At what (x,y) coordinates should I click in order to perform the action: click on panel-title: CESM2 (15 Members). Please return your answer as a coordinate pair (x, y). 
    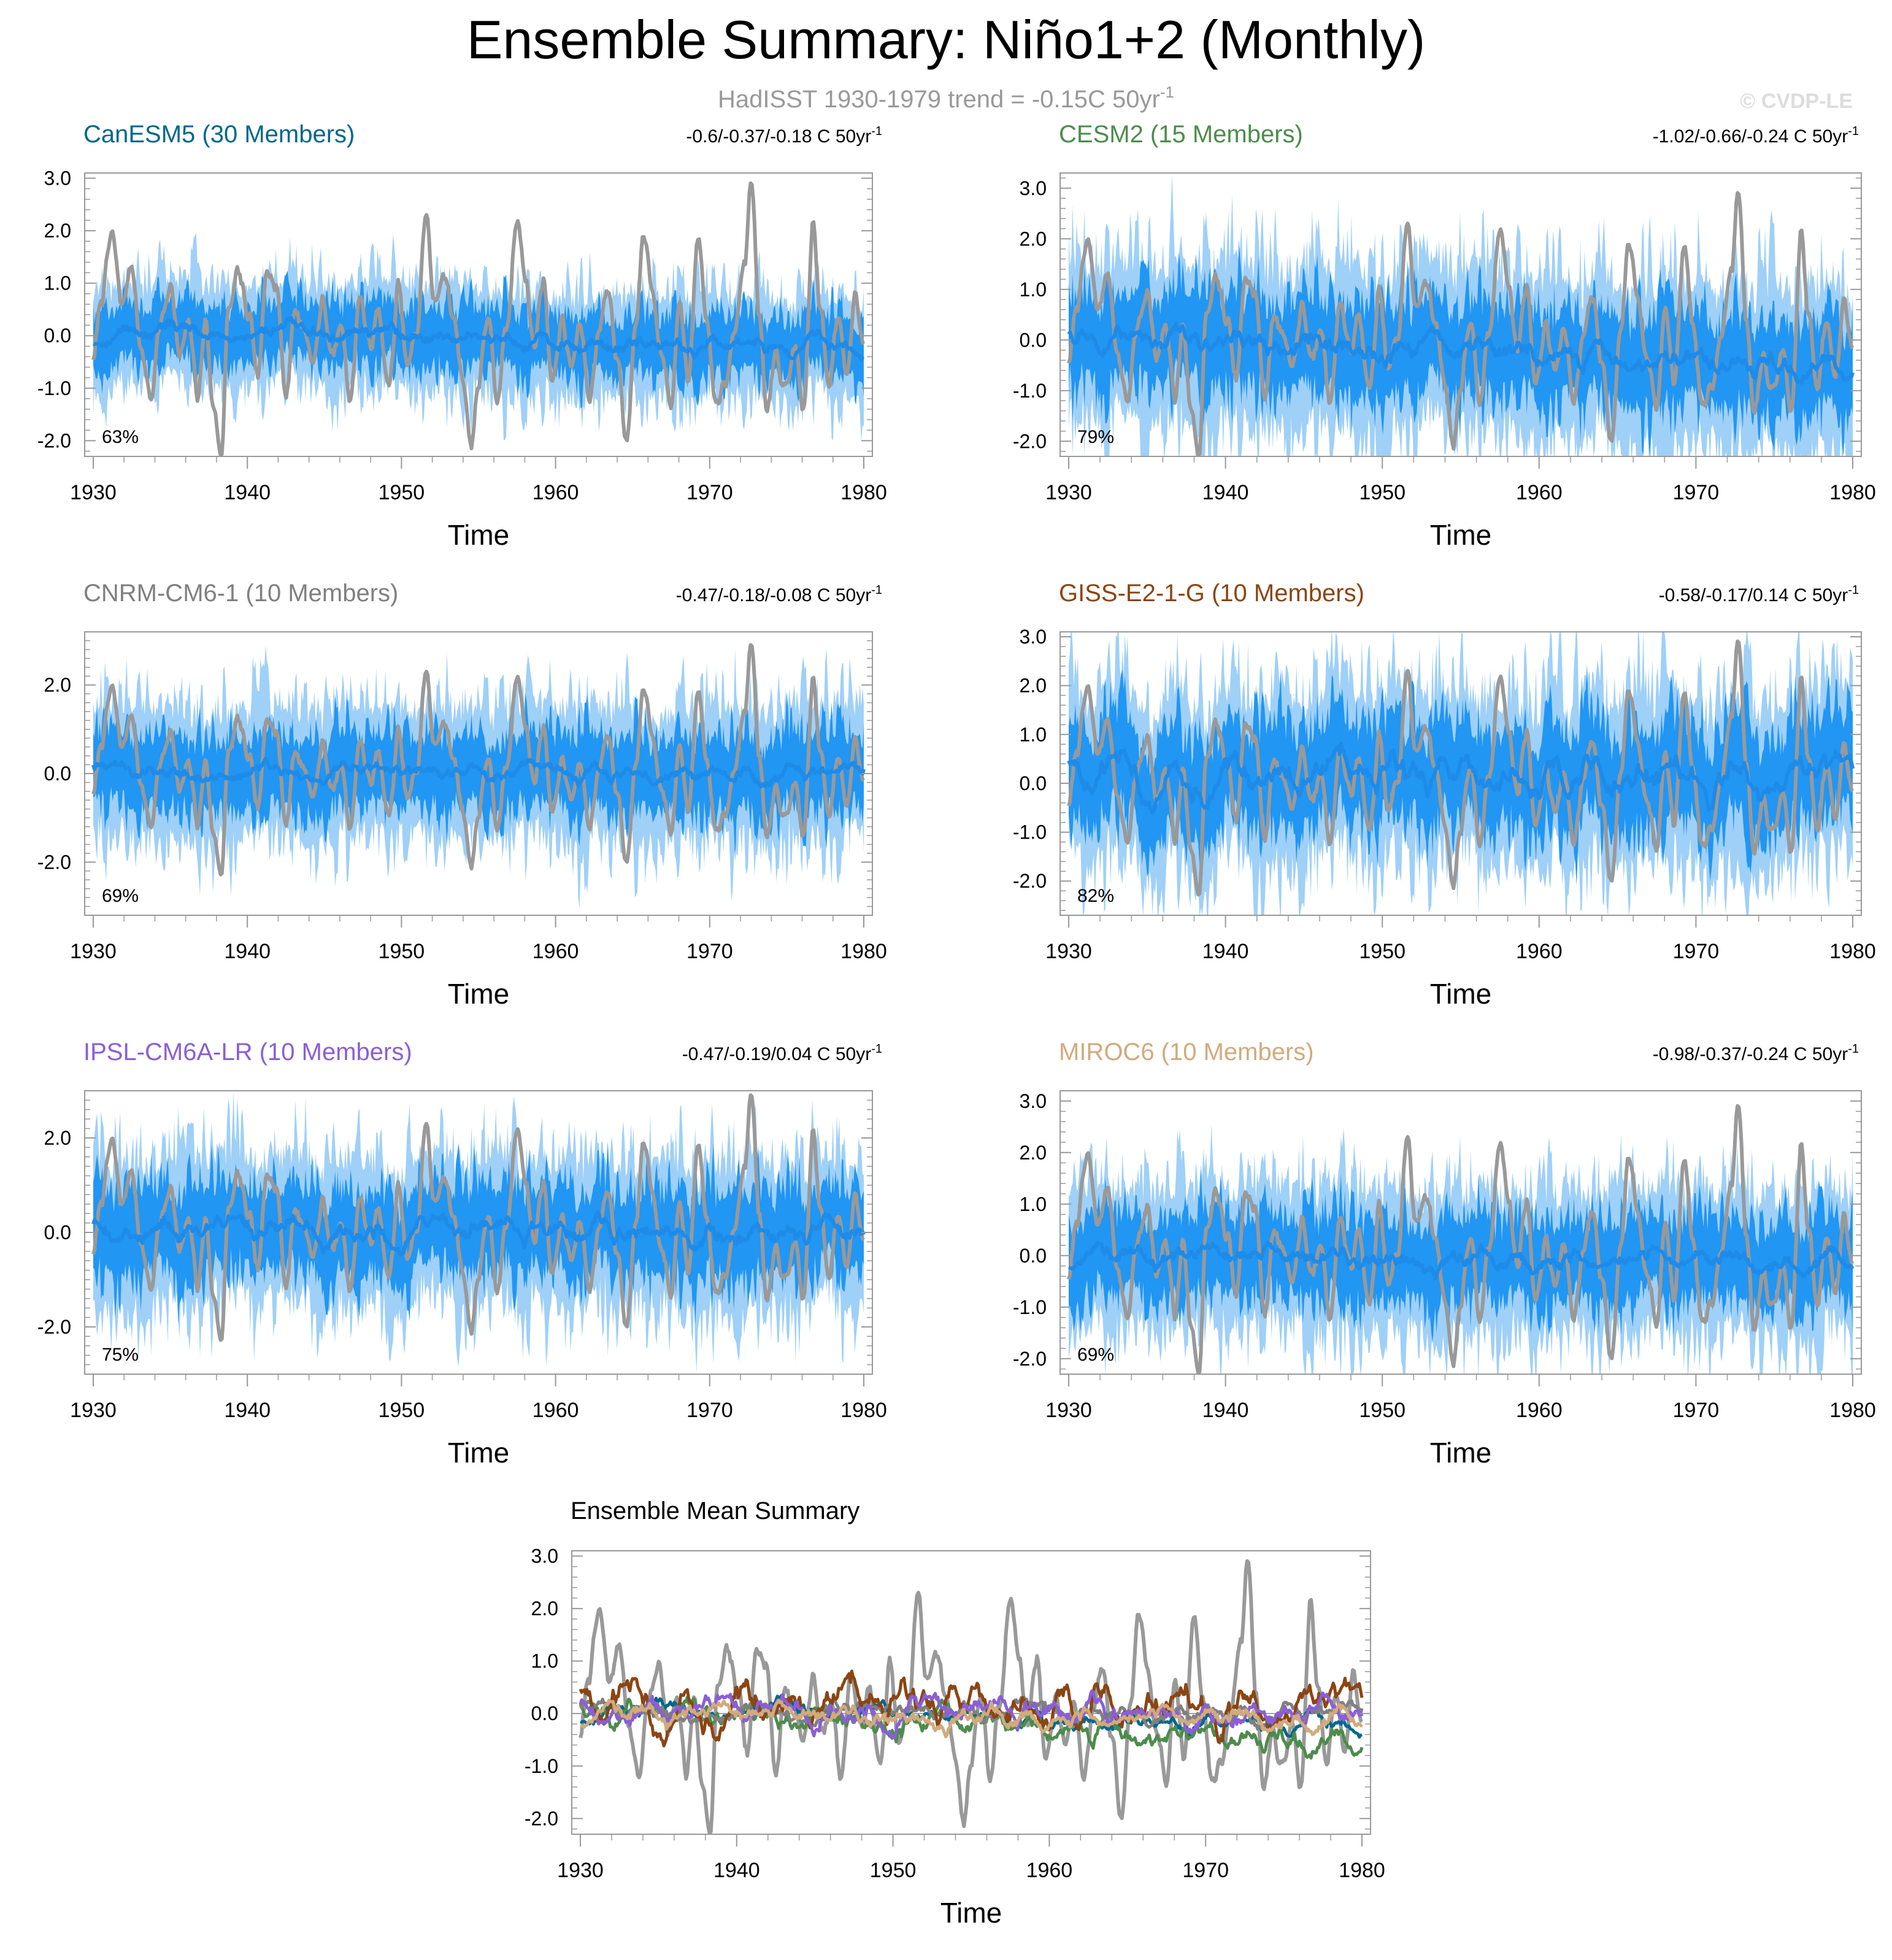
    Looking at the image, I should click on (1181, 134).